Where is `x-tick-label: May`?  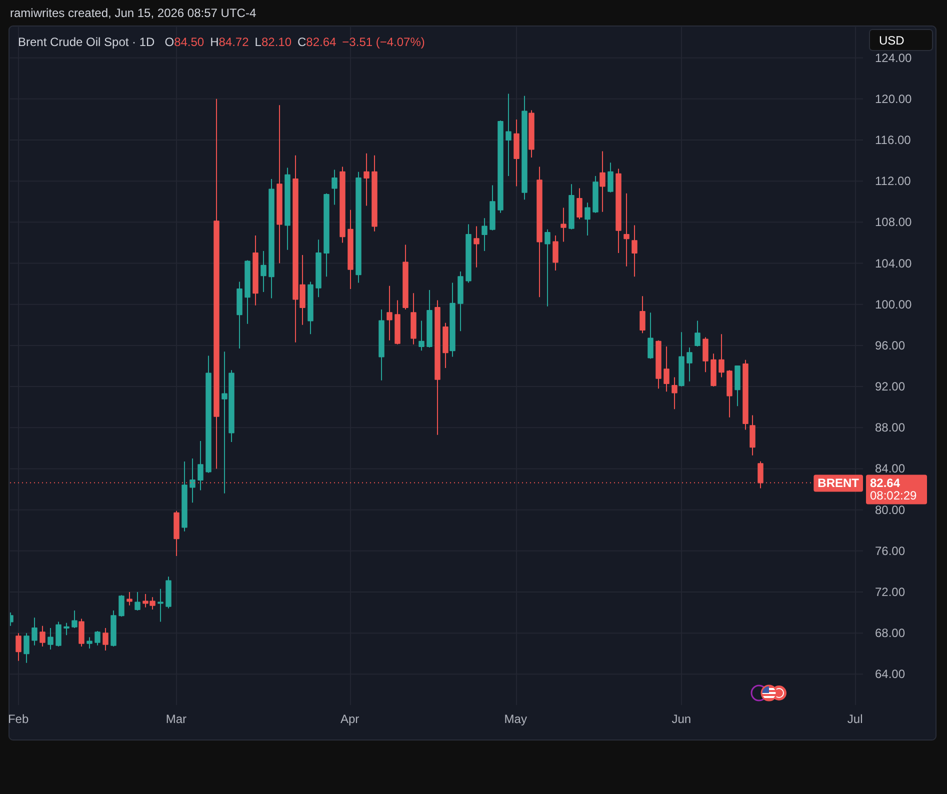
x-tick-label: May is located at coordinates (515, 719).